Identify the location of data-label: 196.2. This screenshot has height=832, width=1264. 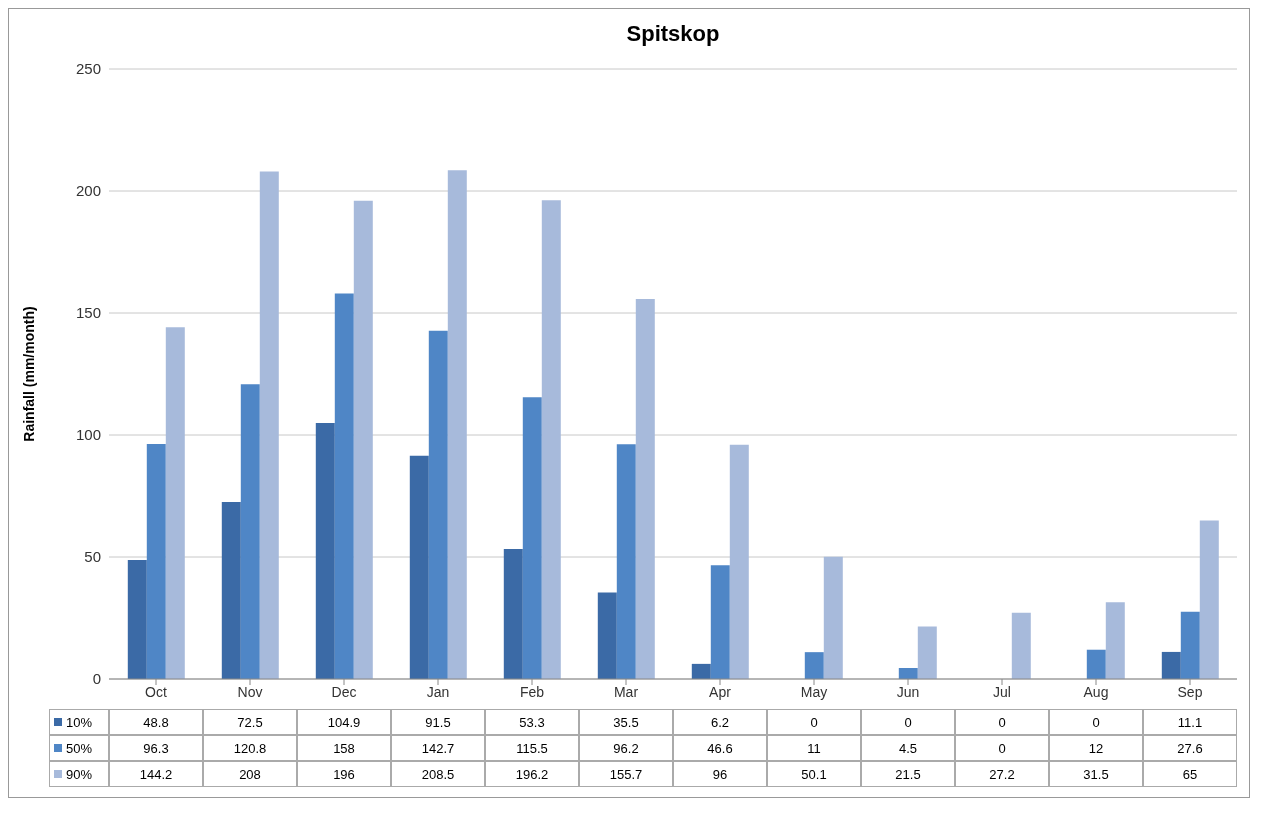
(532, 774).